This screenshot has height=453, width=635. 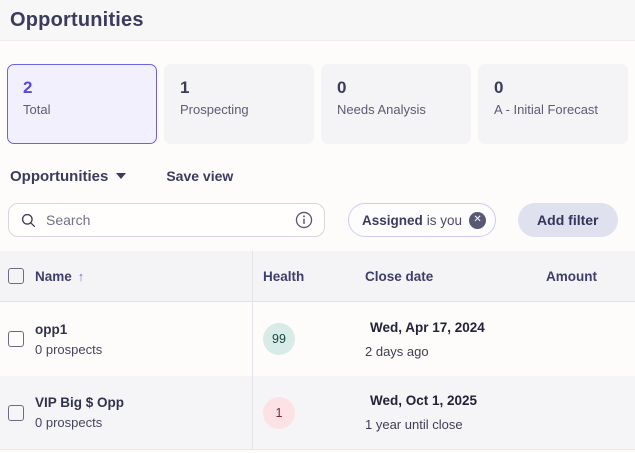 I want to click on save-view-button: Save view, so click(x=200, y=176).